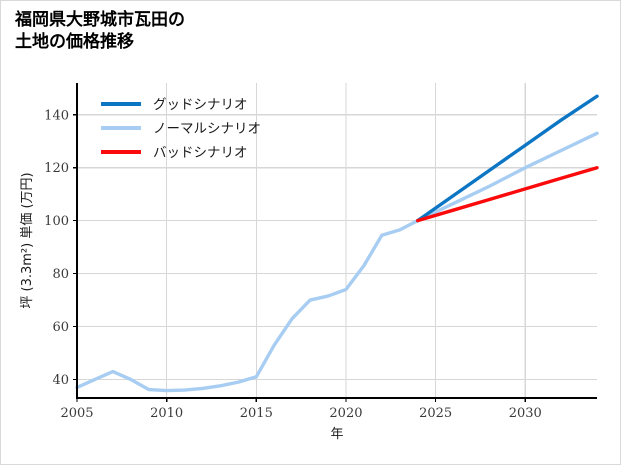 This screenshot has width=621, height=465. What do you see at coordinates (525, 413) in the screenshot?
I see `x-tick-label: 2030` at bounding box center [525, 413].